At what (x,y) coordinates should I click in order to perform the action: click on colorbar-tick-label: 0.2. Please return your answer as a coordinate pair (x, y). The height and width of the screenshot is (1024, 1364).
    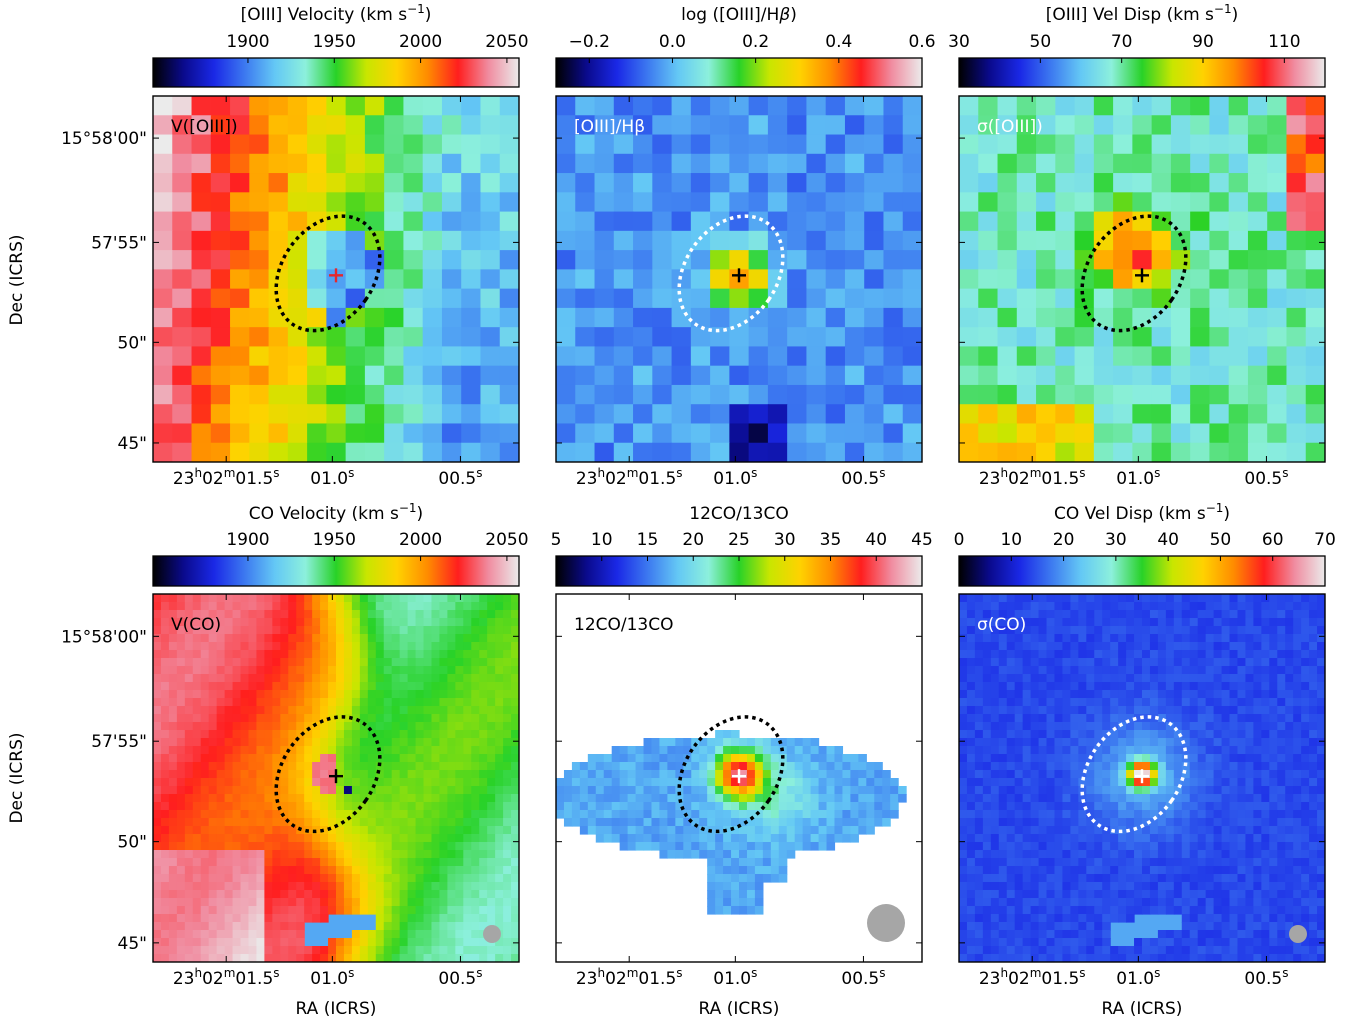
    Looking at the image, I should click on (755, 42).